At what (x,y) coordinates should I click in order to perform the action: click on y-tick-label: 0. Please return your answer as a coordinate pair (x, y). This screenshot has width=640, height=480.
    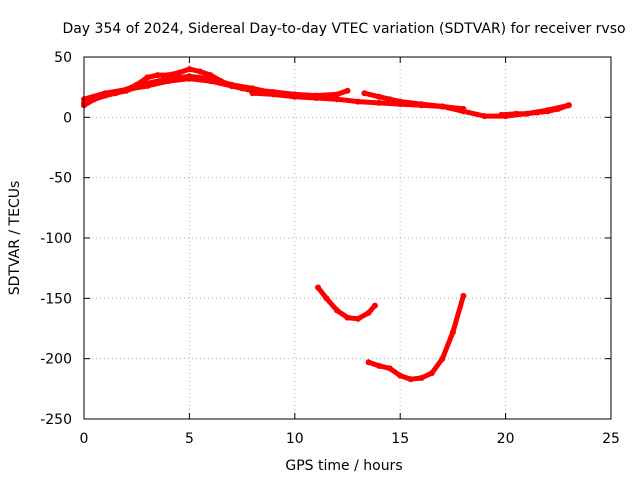
    Looking at the image, I should click on (67, 118).